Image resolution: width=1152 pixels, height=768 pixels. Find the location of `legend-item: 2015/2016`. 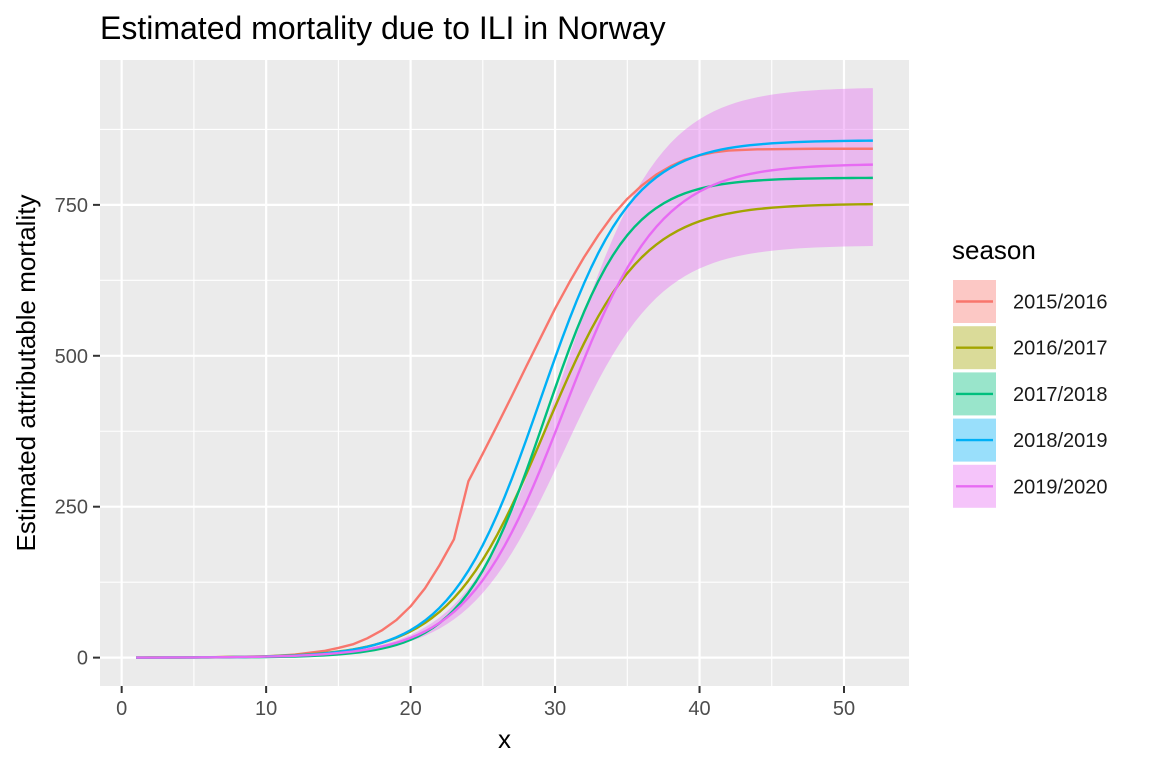

legend-item: 2015/2016 is located at coordinates (1029, 301).